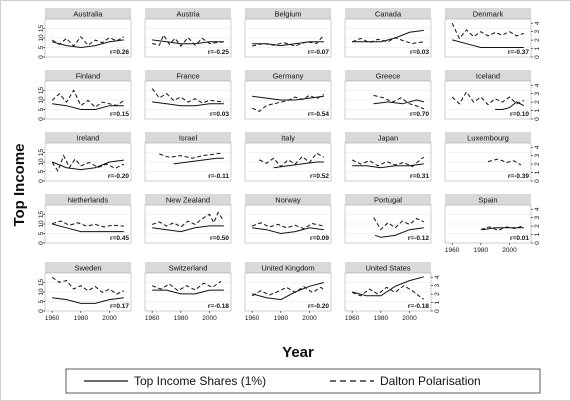 This screenshot has height=401, width=571. I want to click on strip-germany, so click(288, 75).